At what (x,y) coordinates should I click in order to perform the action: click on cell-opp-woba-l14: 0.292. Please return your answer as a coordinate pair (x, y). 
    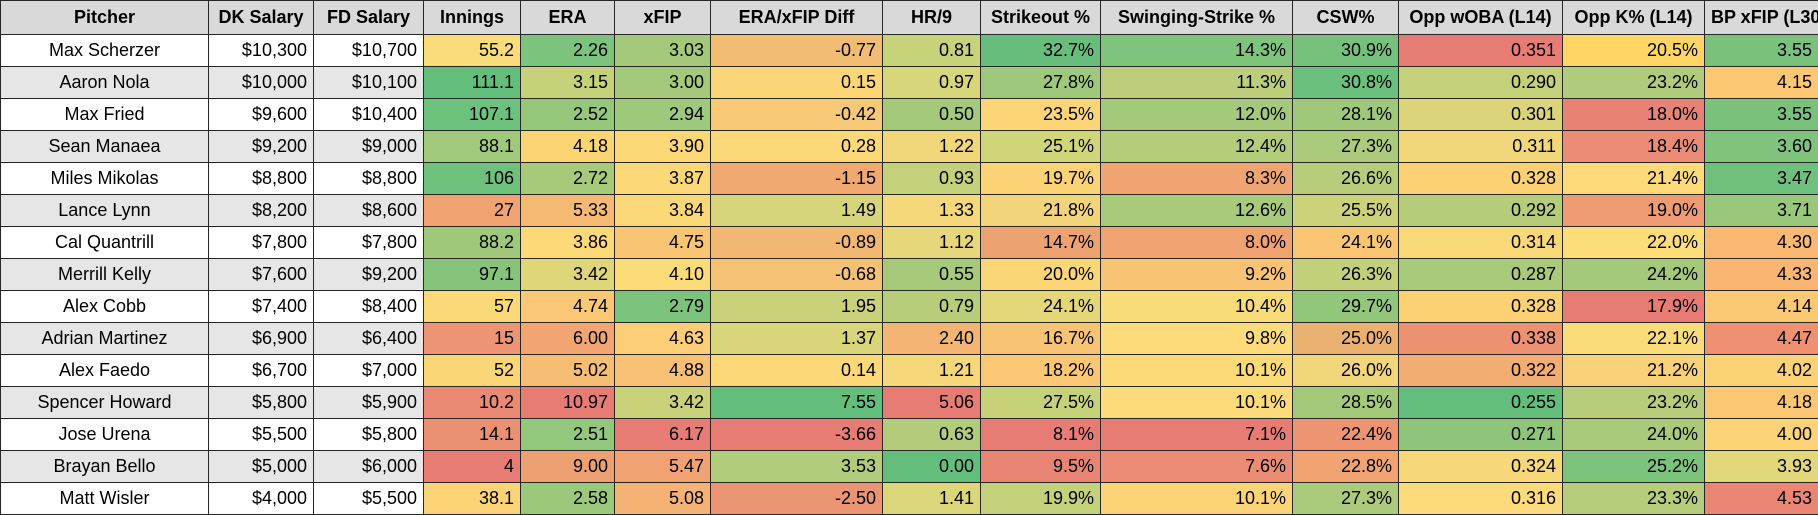
    Looking at the image, I should click on (1481, 211).